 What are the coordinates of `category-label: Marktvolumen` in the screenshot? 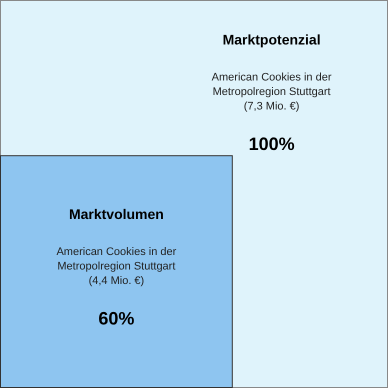 It's located at (116, 214).